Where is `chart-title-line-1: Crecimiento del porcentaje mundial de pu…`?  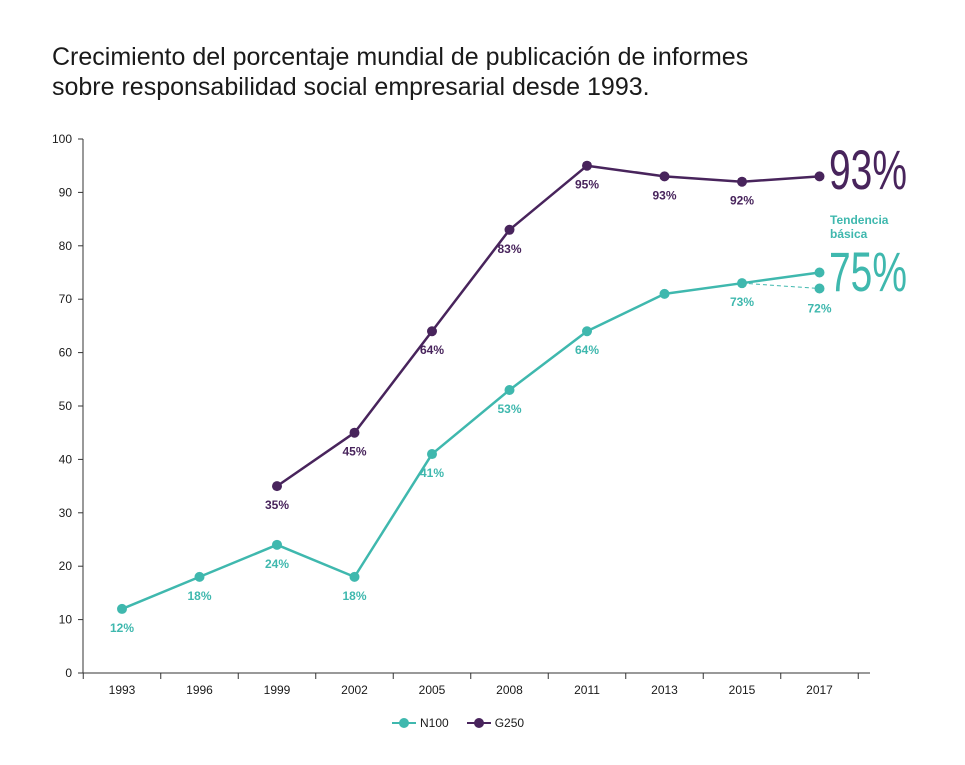 chart-title-line-1: Crecimiento del porcentaje mundial de pu… is located at coordinates (400, 57).